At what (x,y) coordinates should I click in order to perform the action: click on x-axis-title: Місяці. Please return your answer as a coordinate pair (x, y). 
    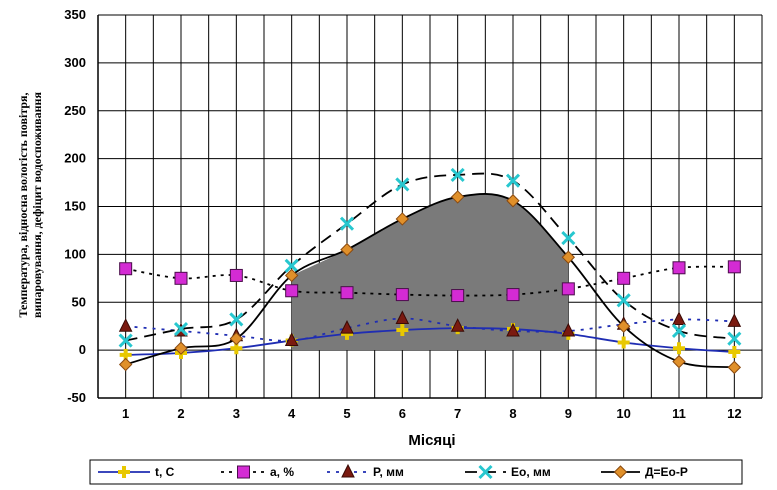
    Looking at the image, I should click on (431, 440).